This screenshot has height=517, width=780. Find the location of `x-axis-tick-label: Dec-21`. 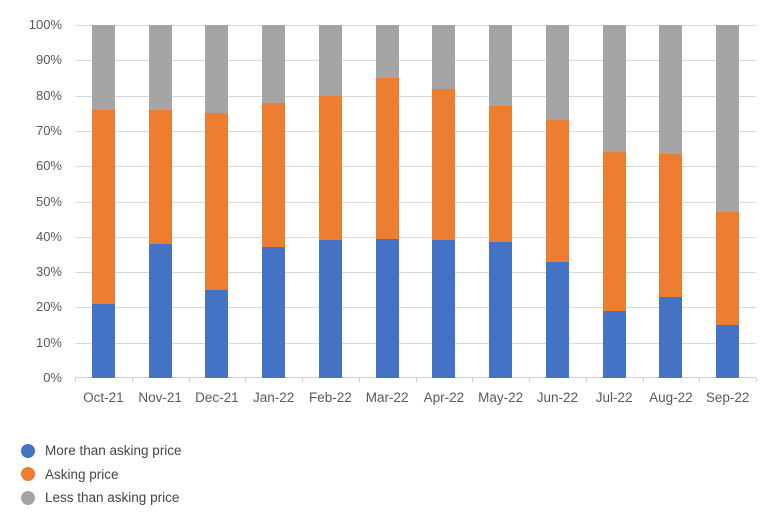

x-axis-tick-label: Dec-21 is located at coordinates (217, 397).